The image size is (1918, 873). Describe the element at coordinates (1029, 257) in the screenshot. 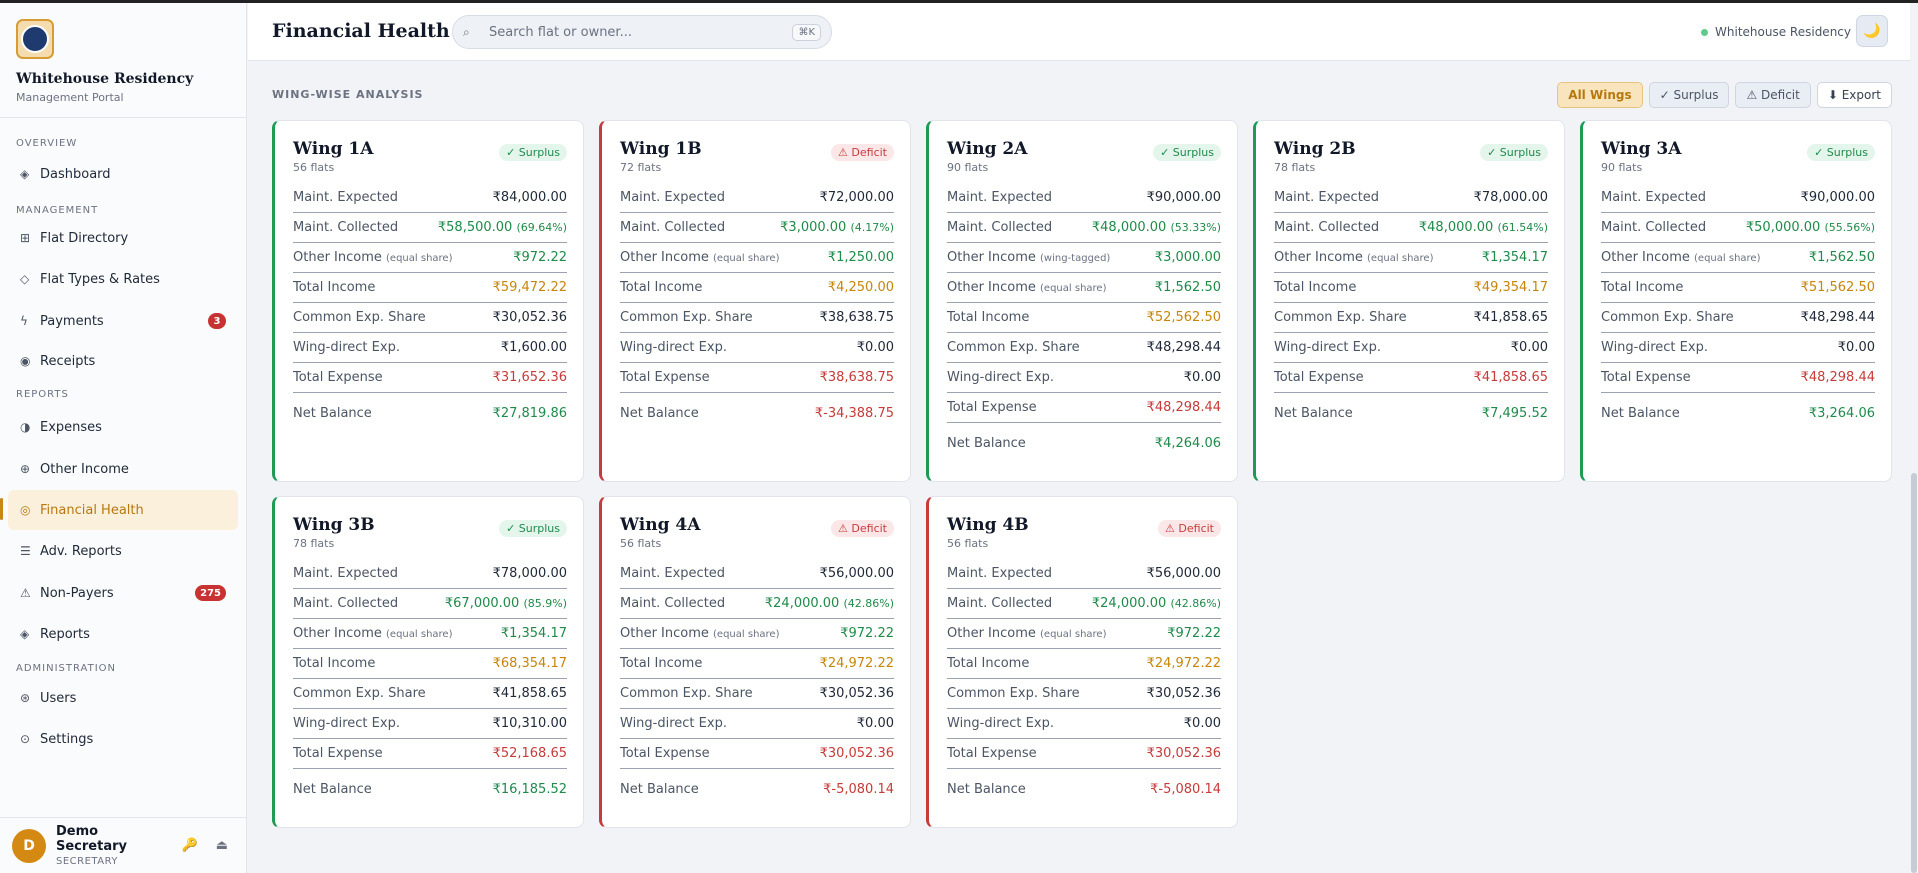

I see `row-label: Other Income (wing-tagged)` at that location.